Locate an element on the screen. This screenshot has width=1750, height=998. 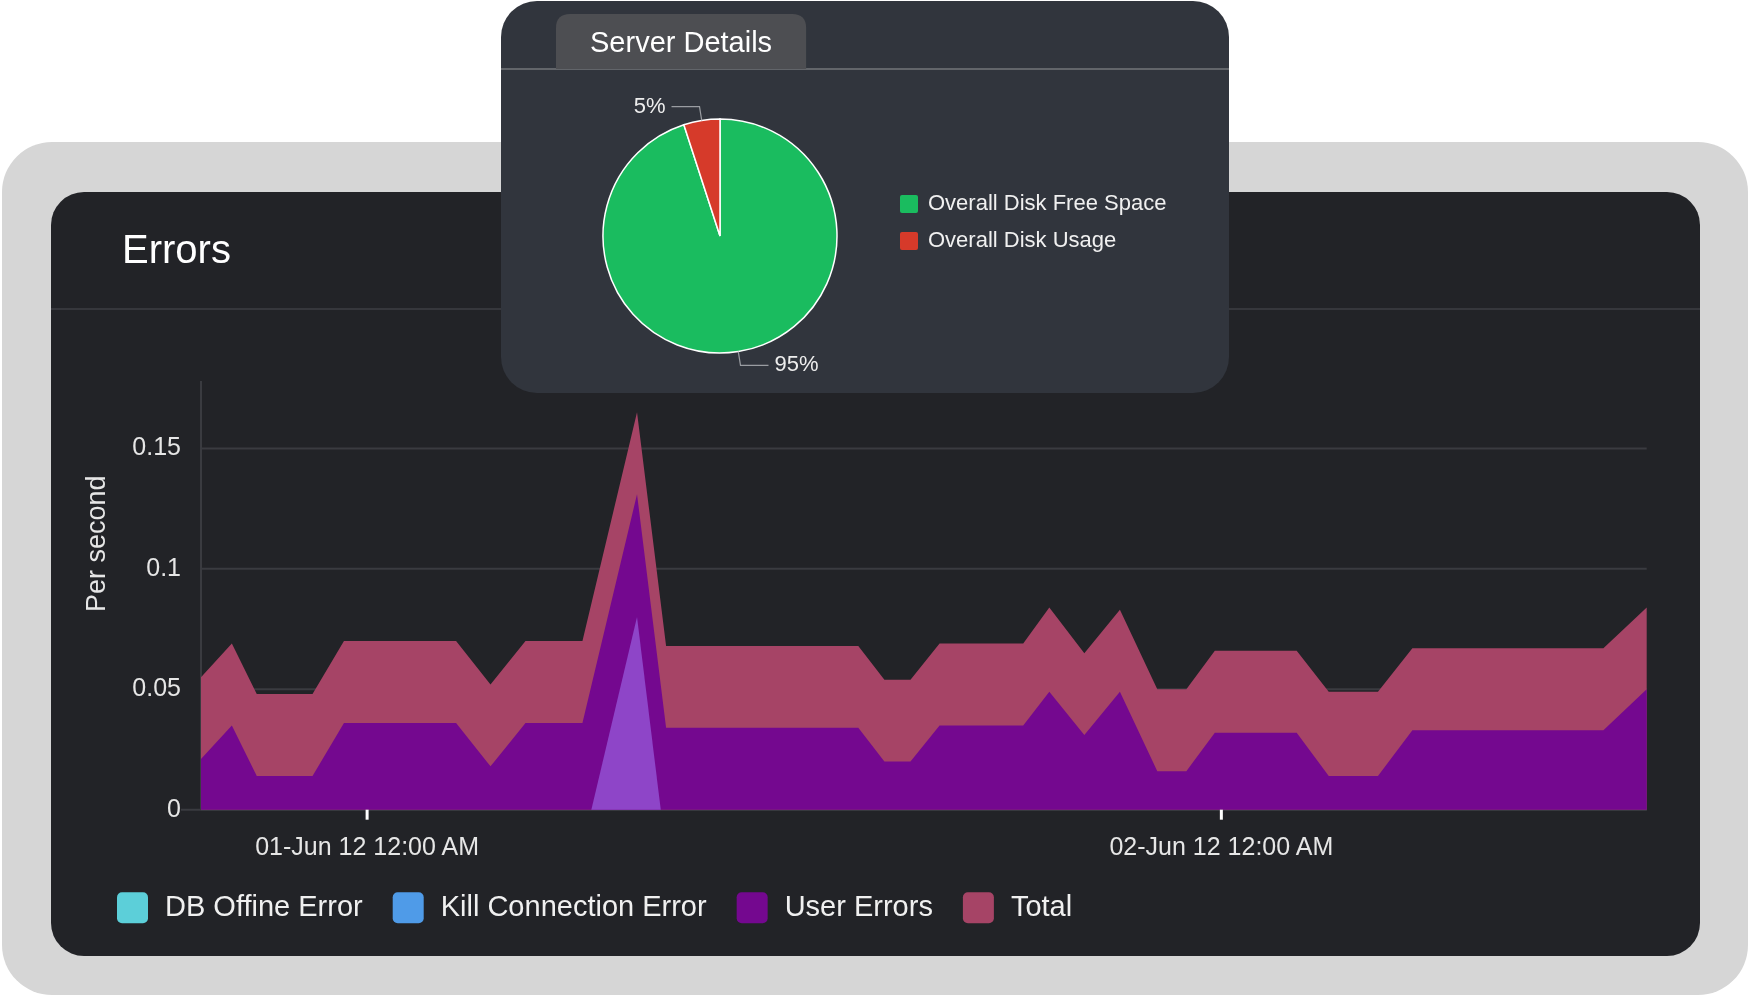
chart-title: Server Details is located at coordinates (681, 41).